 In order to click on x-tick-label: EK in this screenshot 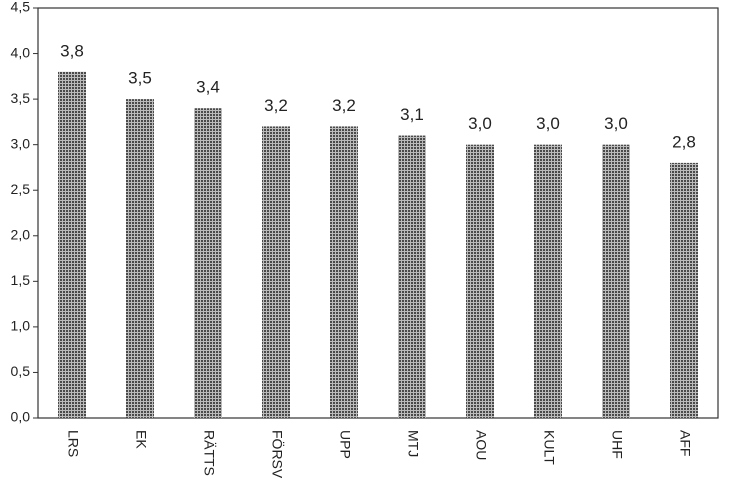, I will do `click(141, 439)`.